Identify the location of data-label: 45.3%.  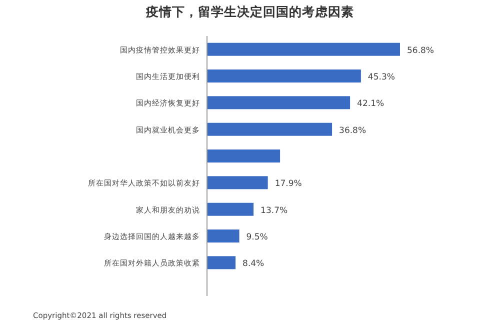
(381, 77).